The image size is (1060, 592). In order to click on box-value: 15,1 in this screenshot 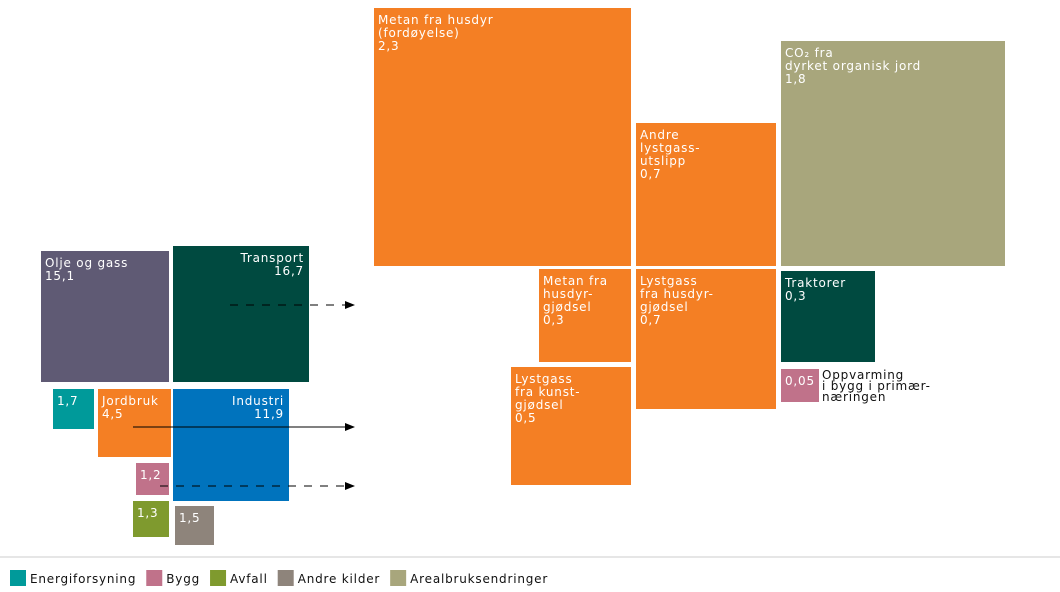, I will do `click(60, 276)`.